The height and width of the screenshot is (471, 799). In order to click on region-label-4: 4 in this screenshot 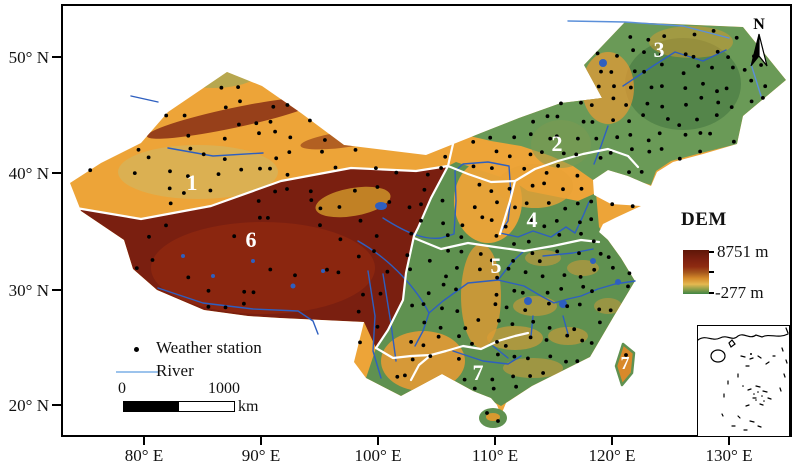, I will do `click(532, 219)`.